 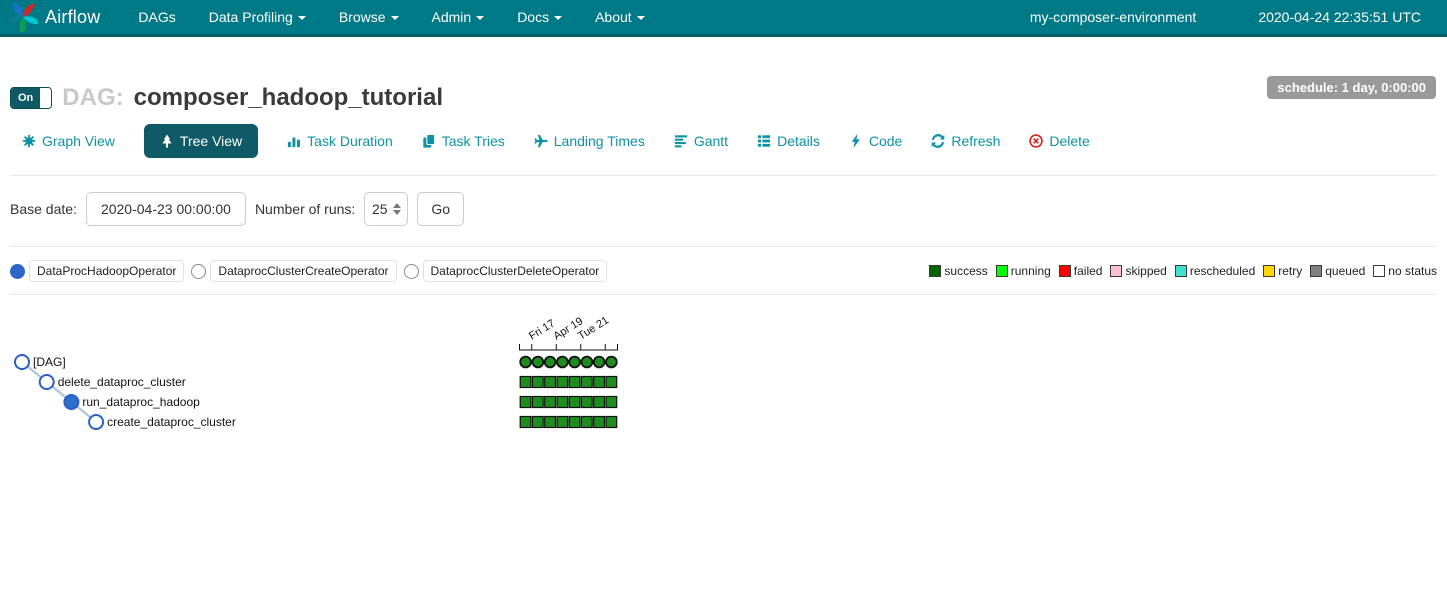 I want to click on nav-item-docs: Docs, so click(x=540, y=17).